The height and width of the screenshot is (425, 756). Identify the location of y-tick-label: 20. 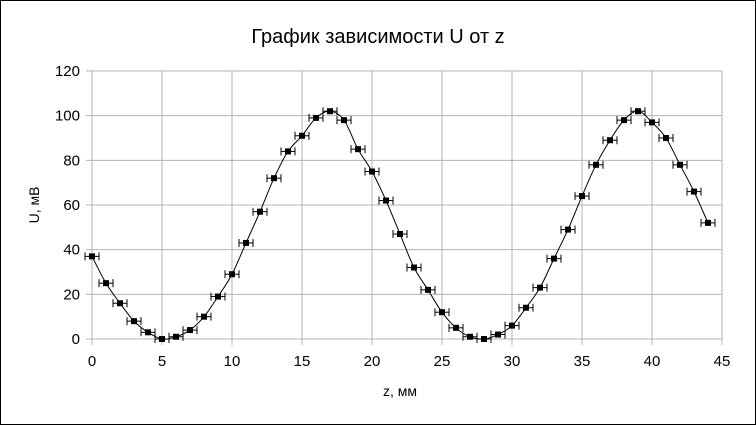
(71, 294).